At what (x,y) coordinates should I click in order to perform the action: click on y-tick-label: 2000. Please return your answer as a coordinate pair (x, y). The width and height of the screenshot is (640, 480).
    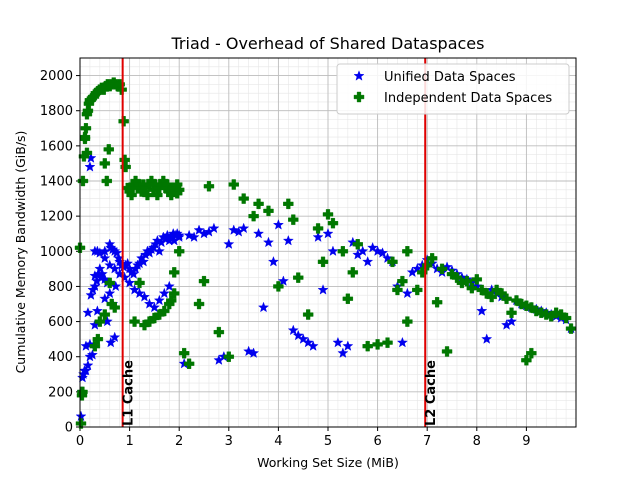
    Looking at the image, I should click on (56, 76).